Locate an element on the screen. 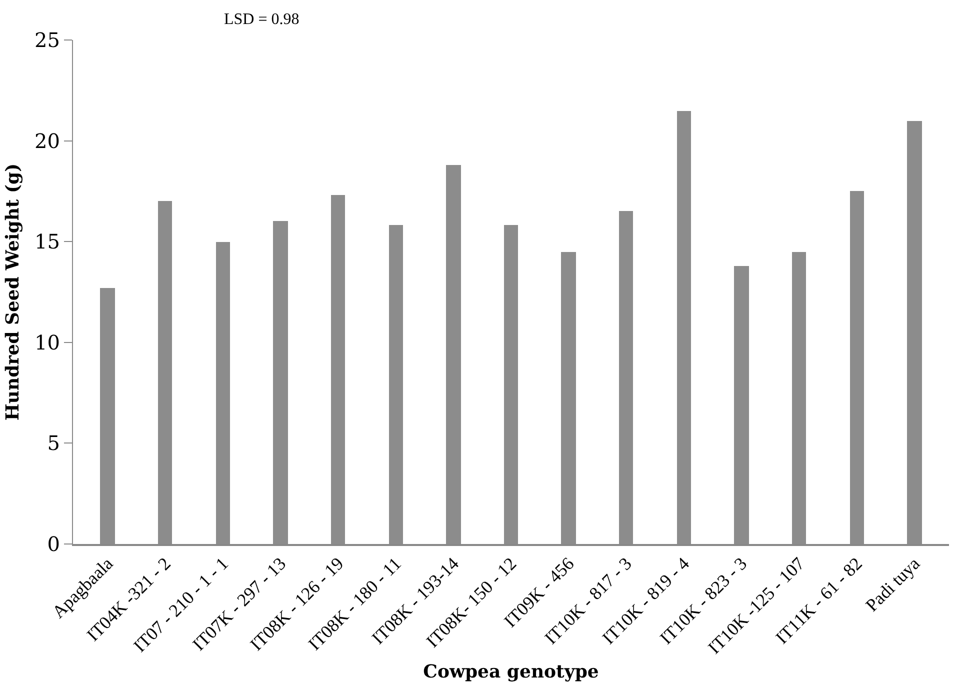  y-tick-label: 20 is located at coordinates (47, 140).